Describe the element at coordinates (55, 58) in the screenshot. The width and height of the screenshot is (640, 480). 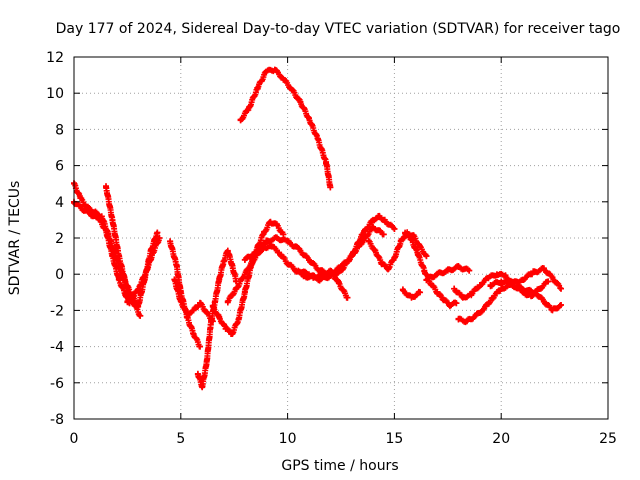
I see `y-tick-label: 12` at that location.